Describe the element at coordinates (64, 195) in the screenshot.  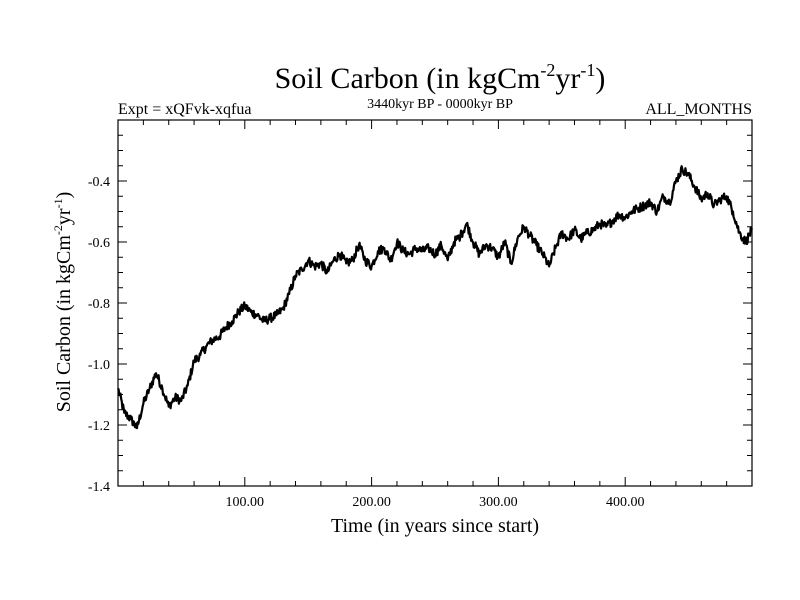
I see `y-axis-label-end: )` at that location.